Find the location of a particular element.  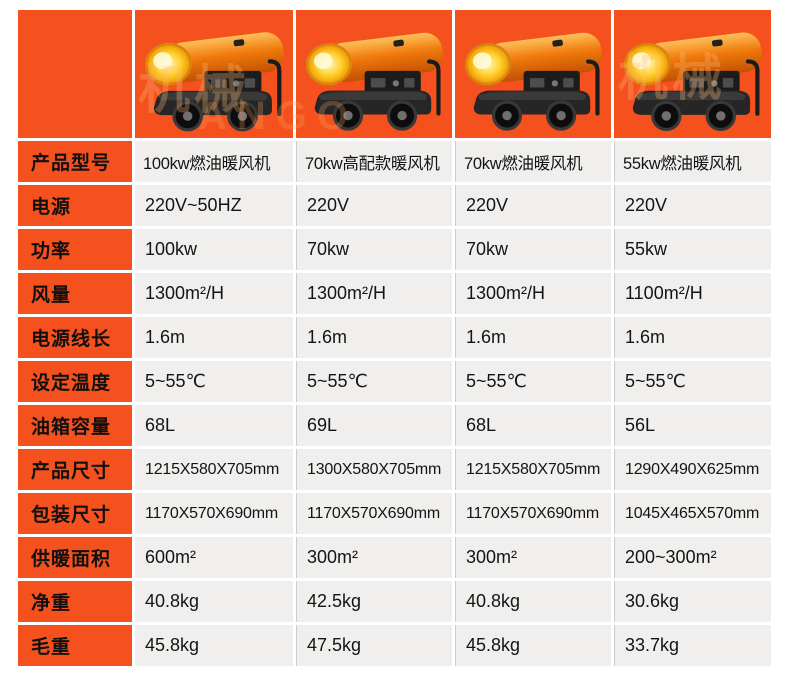

row-label-model: 产品型号 is located at coordinates (75, 161).